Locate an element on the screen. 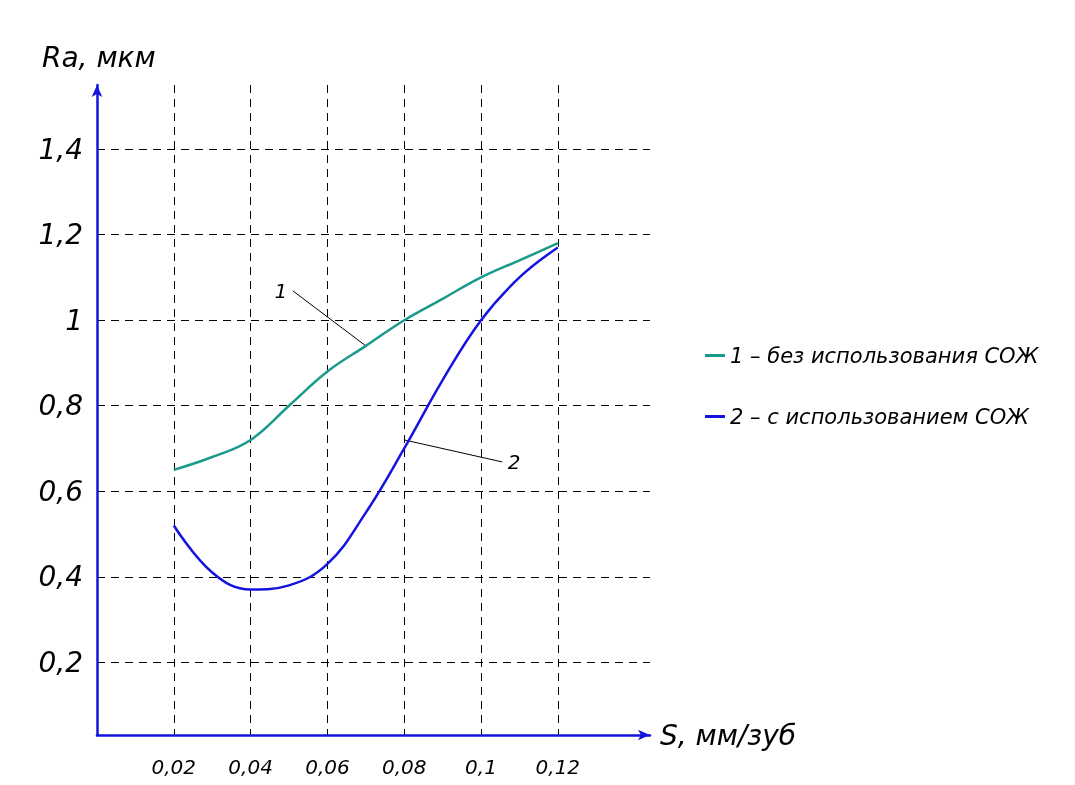 The image size is (1075, 785). y-axis-title: Ra, мкм is located at coordinates (99, 57).